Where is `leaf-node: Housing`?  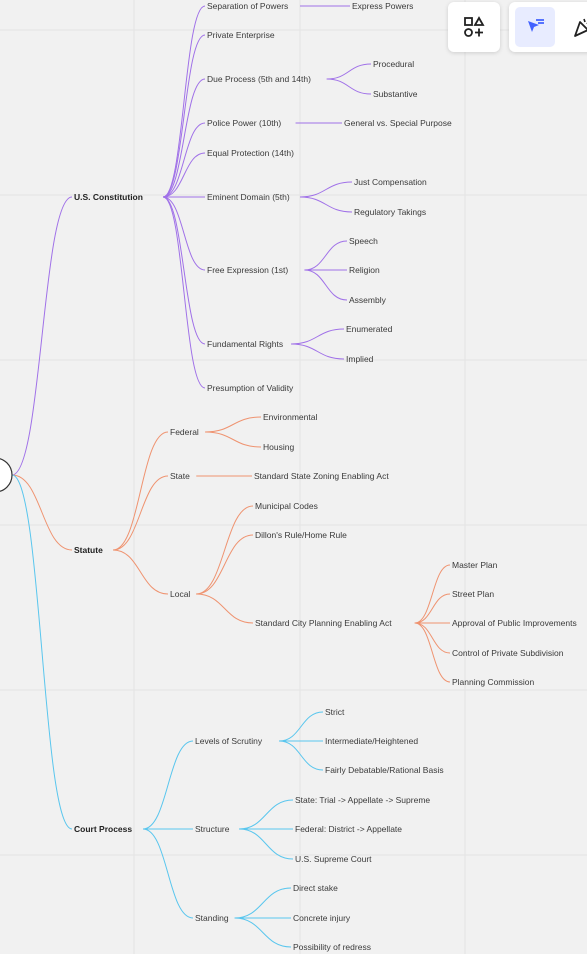
leaf-node: Housing is located at coordinates (278, 447).